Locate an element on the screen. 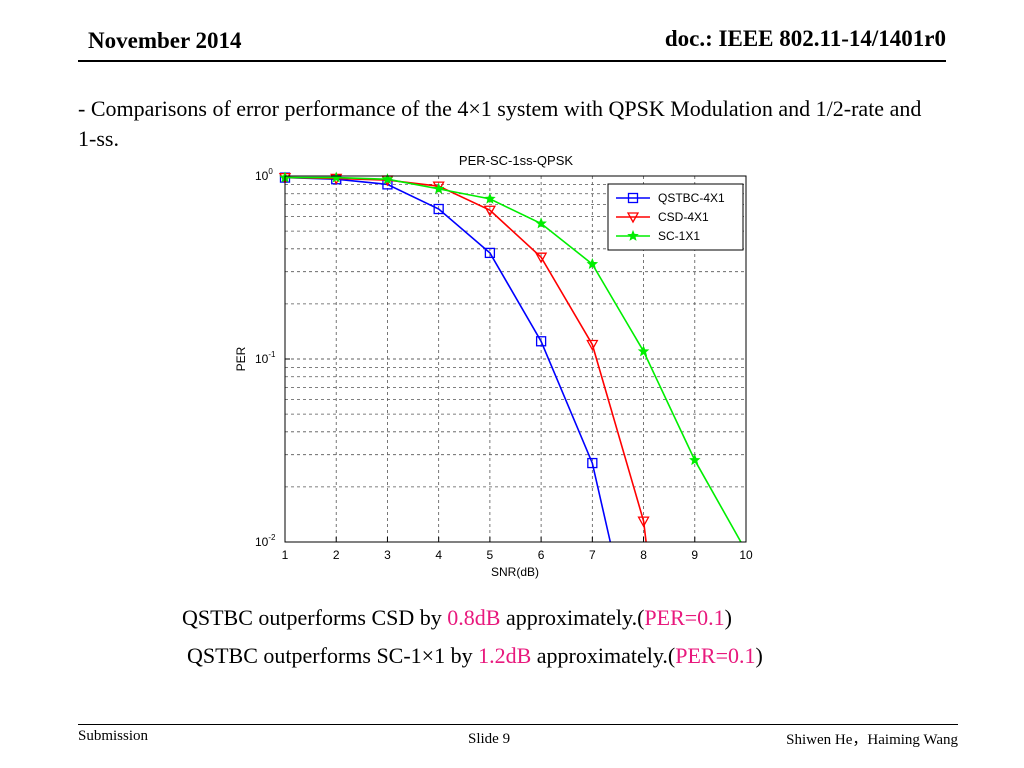  x-tick-label: 1 is located at coordinates (285, 555).